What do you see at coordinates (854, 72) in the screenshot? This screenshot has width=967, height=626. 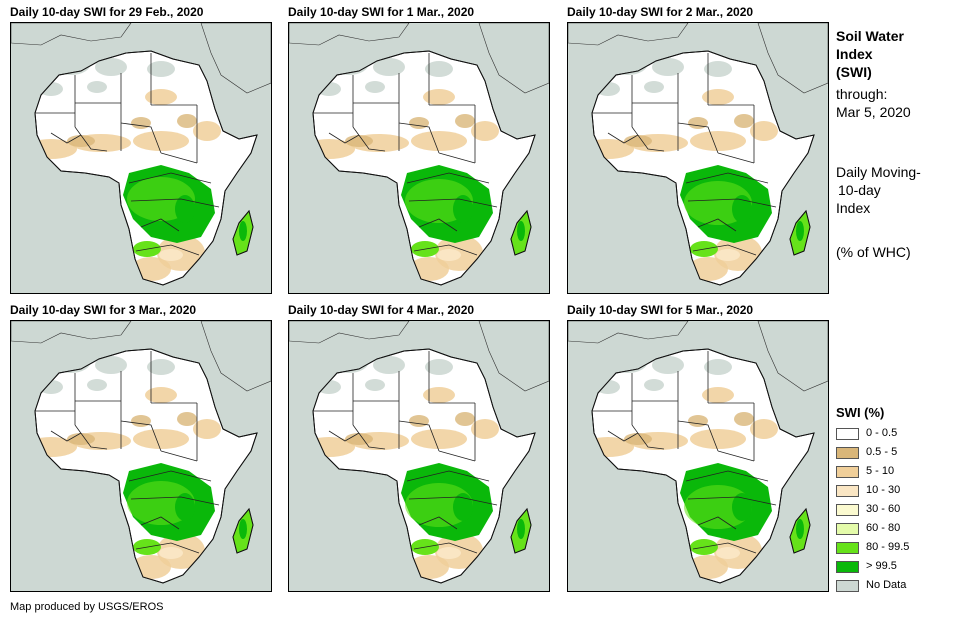 I see `side-title-line3: (SWI)` at bounding box center [854, 72].